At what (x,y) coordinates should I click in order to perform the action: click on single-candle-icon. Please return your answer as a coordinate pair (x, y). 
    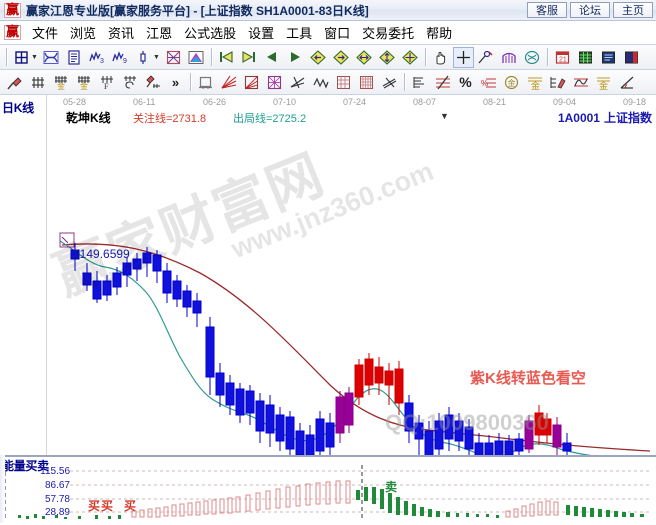
    Looking at the image, I should click on (143, 57).